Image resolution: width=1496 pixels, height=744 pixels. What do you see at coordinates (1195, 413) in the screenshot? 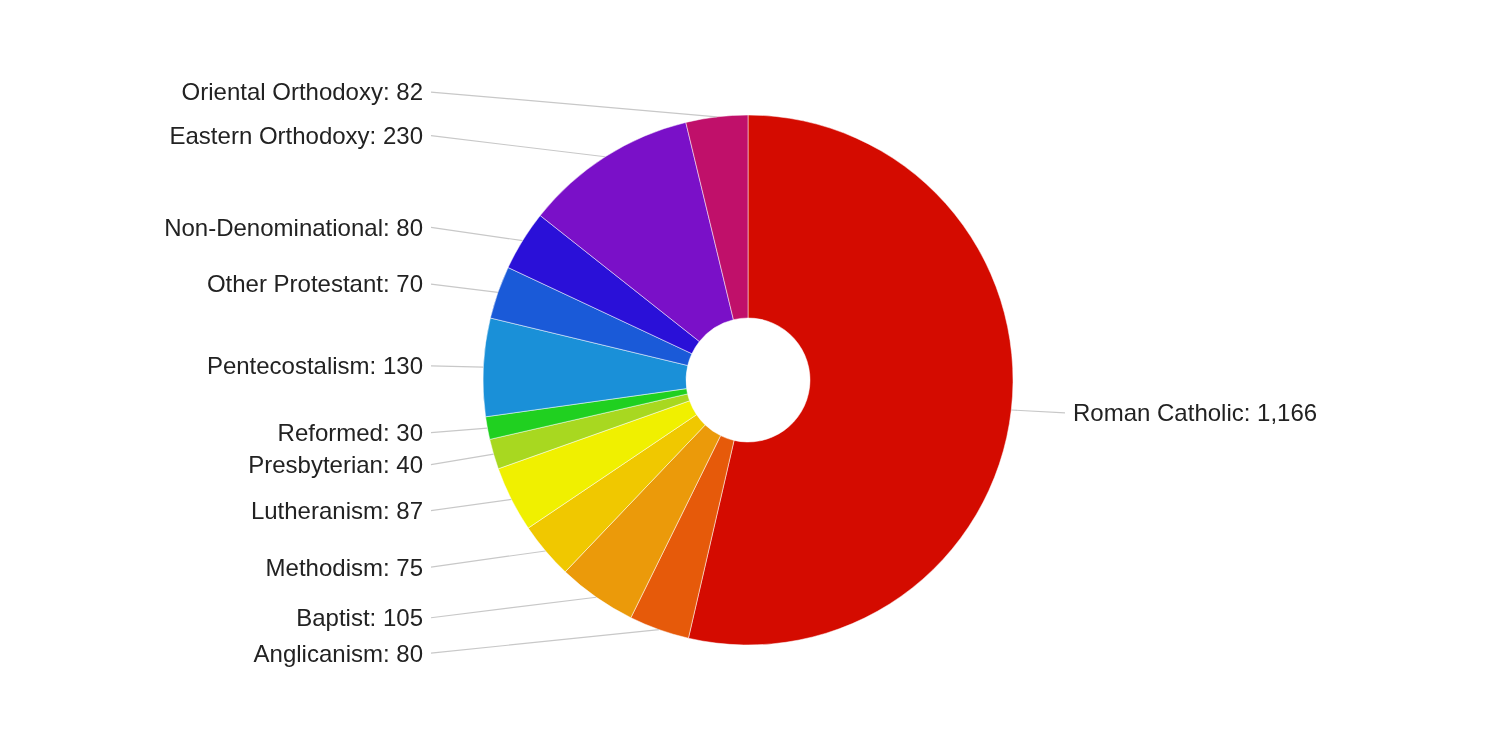
I see `slice-label: Roman Catholic: 1,166` at bounding box center [1195, 413].